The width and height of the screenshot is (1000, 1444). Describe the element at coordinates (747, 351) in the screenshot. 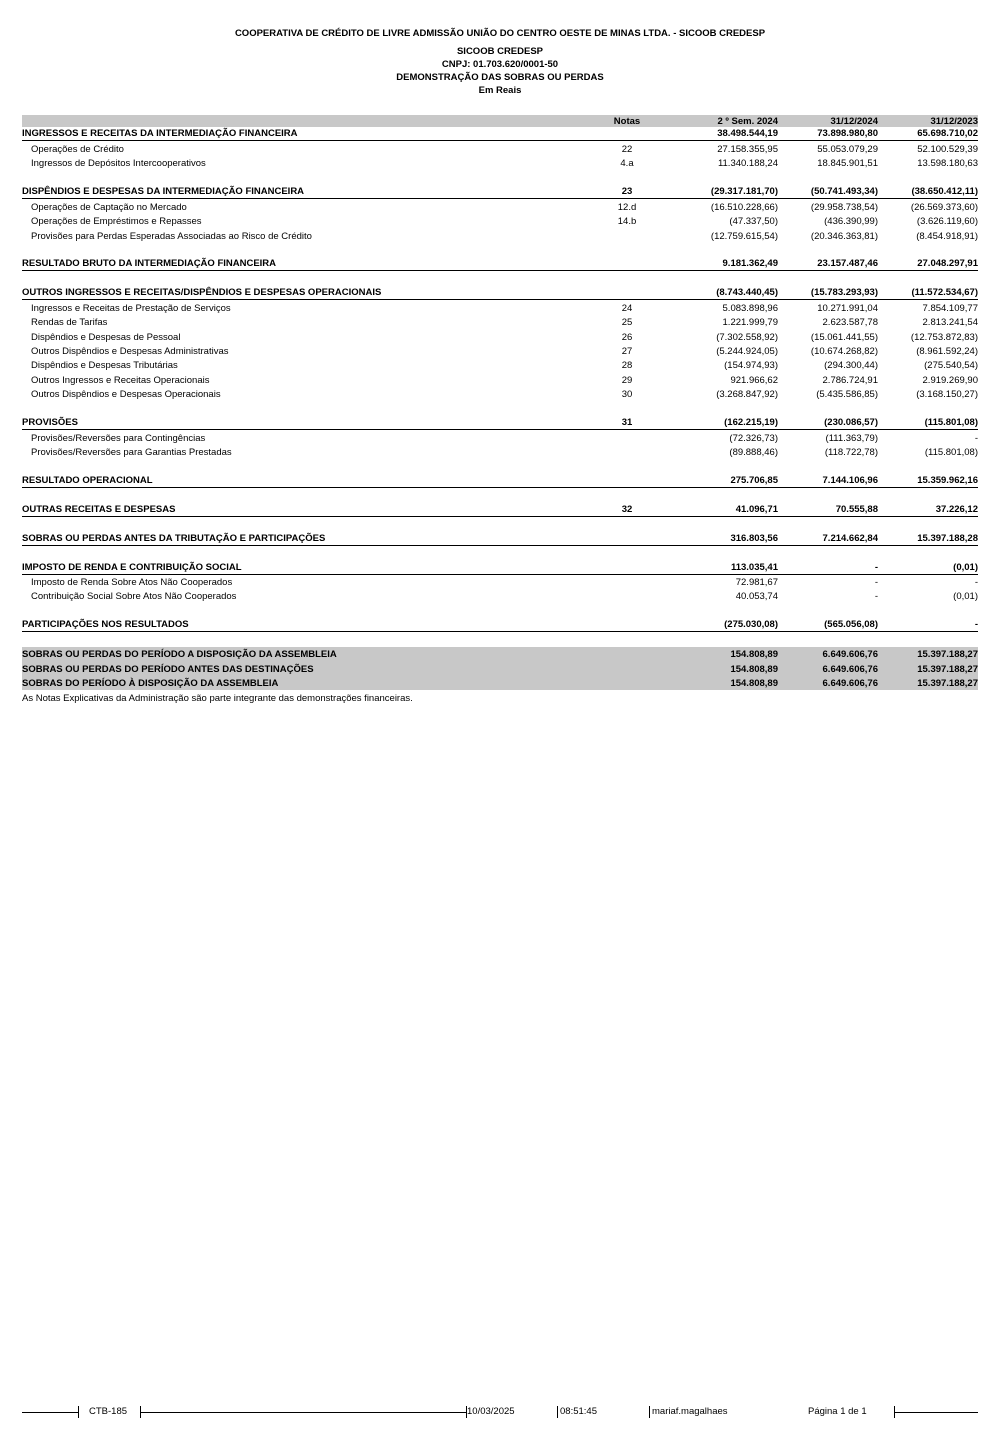

I see `value-2sem-2024: (5.244.924,05)` at that location.